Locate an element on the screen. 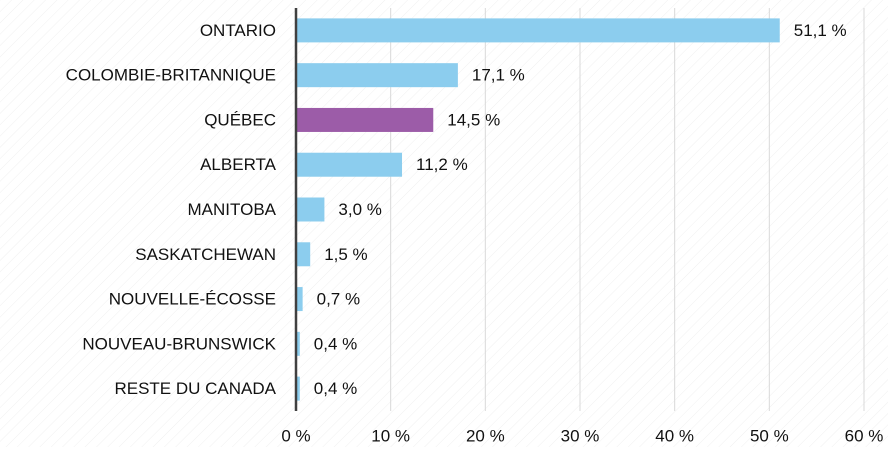  y-tick-label: QUÉBEC is located at coordinates (240, 119).